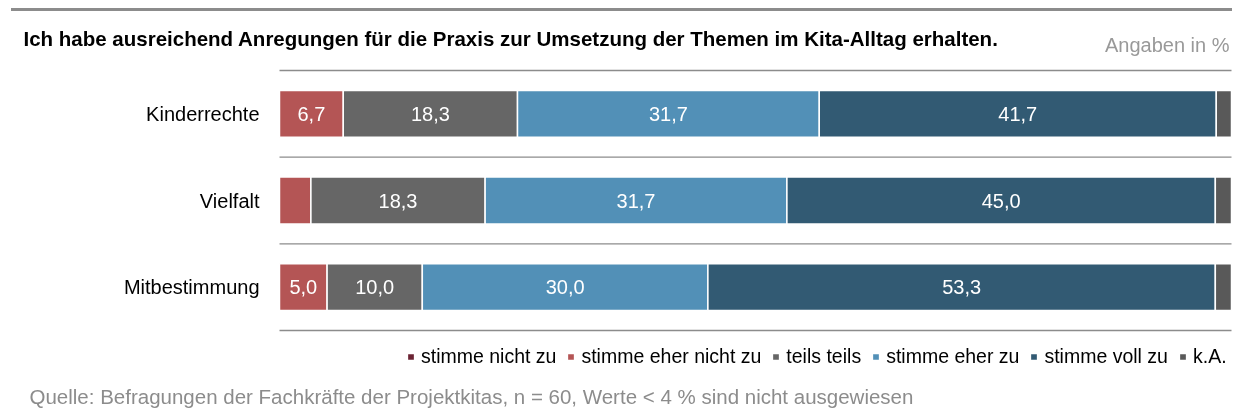 Image resolution: width=1244 pixels, height=409 pixels. What do you see at coordinates (489, 356) in the screenshot?
I see `legend-label: stimme nicht zu` at bounding box center [489, 356].